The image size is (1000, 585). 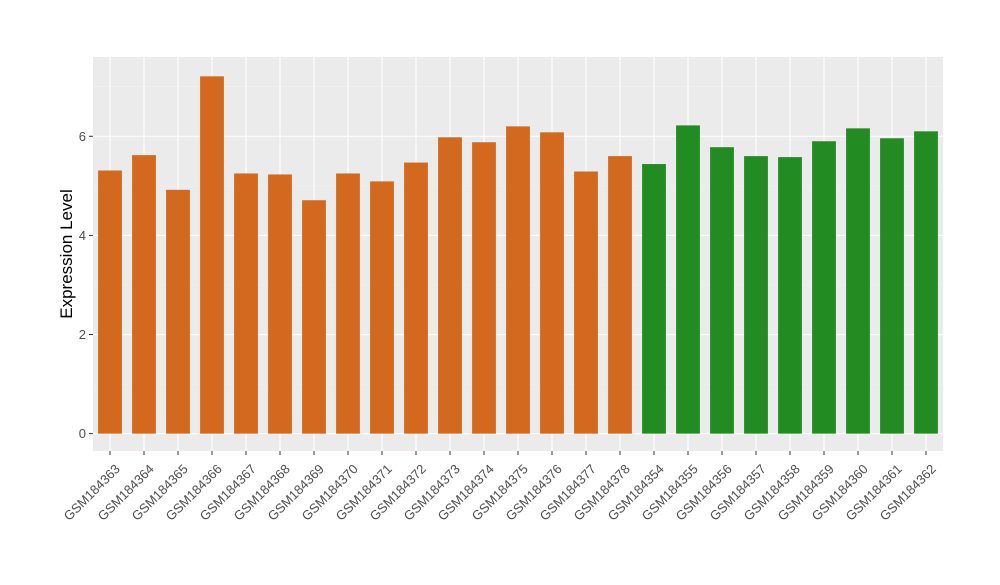 What do you see at coordinates (82, 334) in the screenshot?
I see `y-tick-label: 2` at bounding box center [82, 334].